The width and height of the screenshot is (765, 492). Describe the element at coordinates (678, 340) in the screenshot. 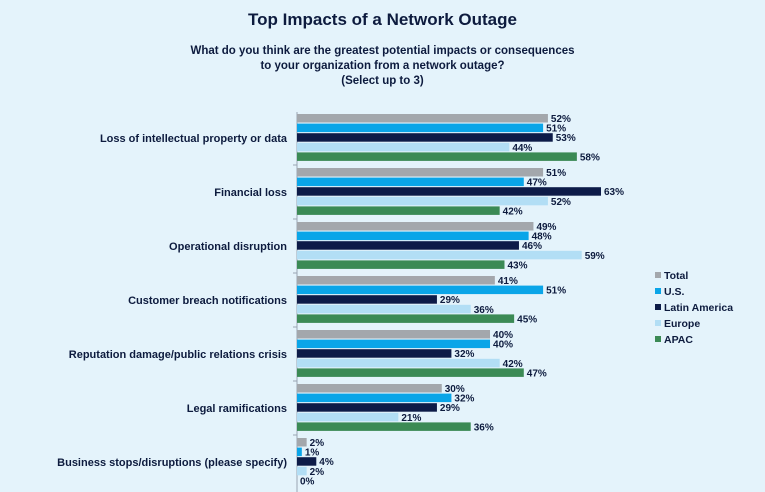

I see `legend-label: APAC` at that location.